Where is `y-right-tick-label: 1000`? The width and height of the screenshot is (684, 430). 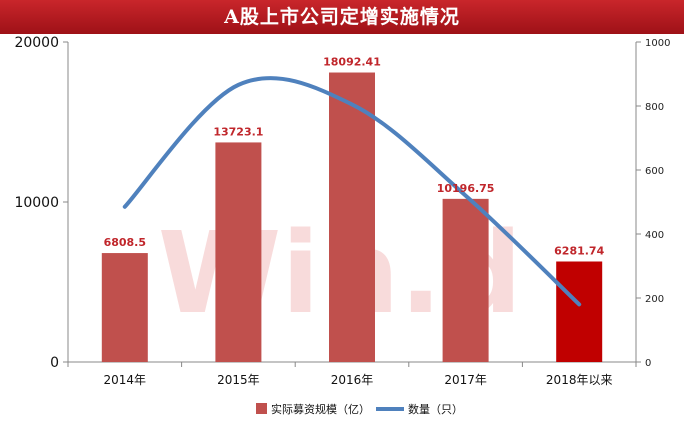 y-right-tick-label: 1000 is located at coordinates (657, 43).